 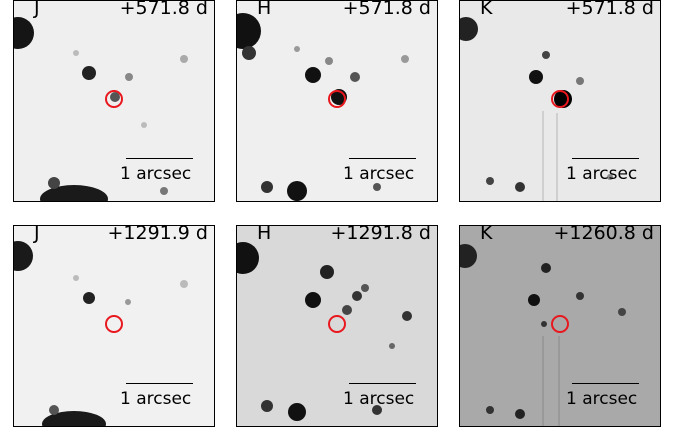 I want to click on panel-k-early: K +571.8 d 1 arcsec, so click(x=560, y=101).